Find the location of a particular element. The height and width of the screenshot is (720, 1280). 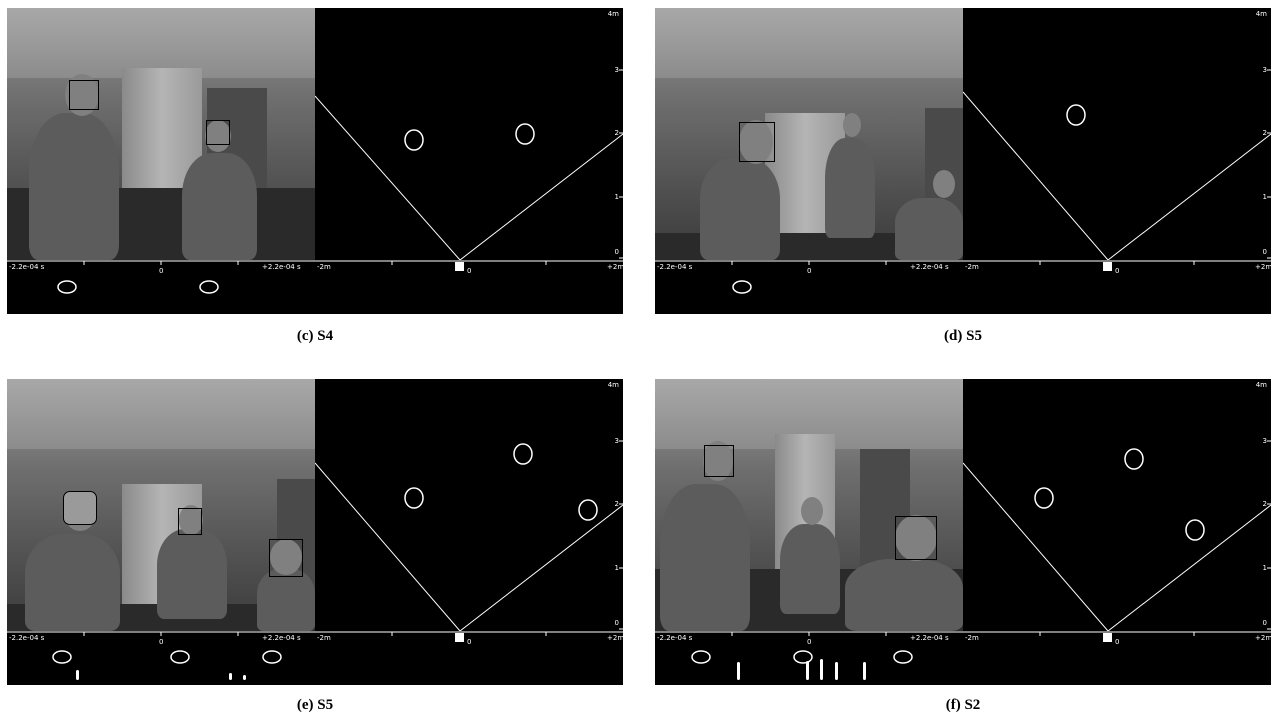

face-detection-box-occluded is located at coordinates (80, 508).